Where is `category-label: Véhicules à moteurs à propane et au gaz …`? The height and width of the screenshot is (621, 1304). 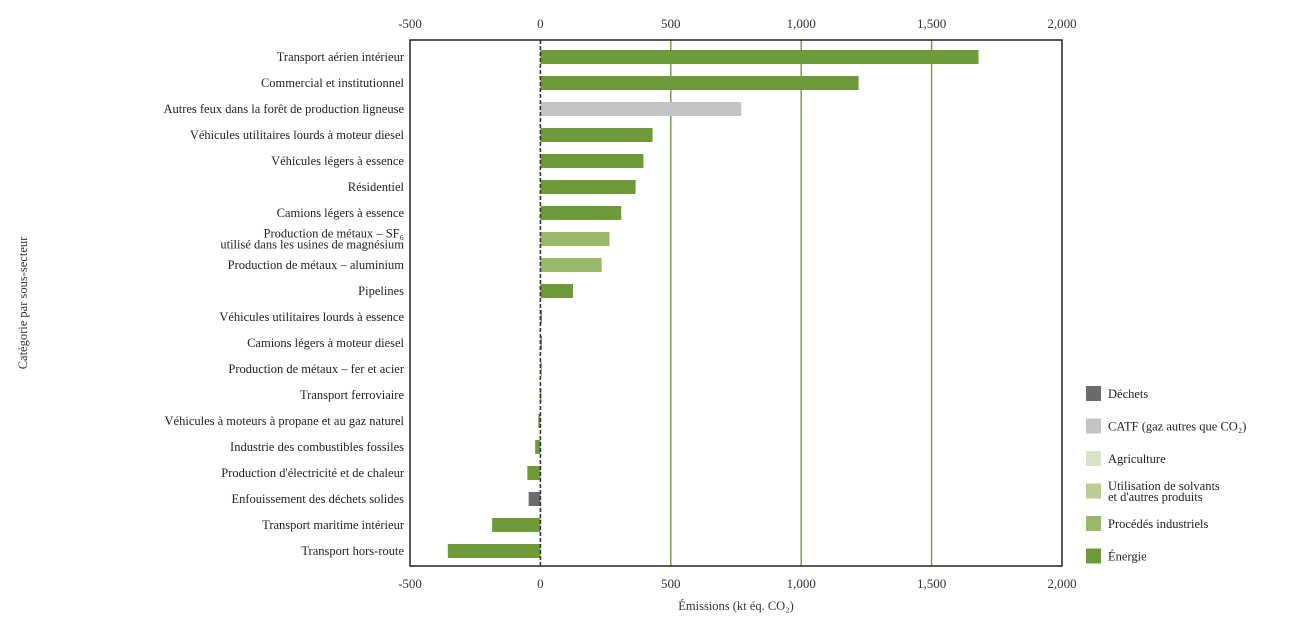
category-label: Véhicules à moteurs à propane et au gaz … is located at coordinates (285, 421).